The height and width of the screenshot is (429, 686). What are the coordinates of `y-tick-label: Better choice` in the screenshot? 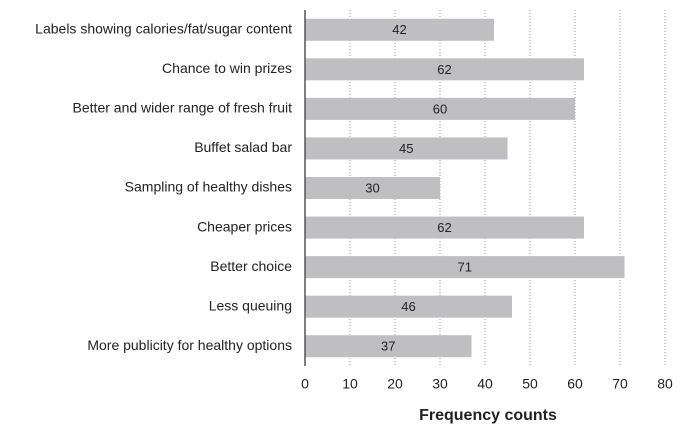 It's located at (251, 266).